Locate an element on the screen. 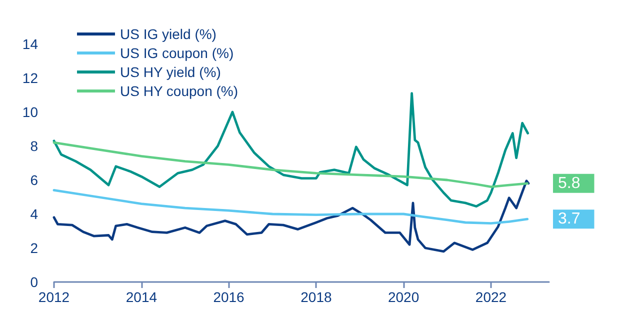 This screenshot has height=330, width=620. annotation: 5.8 is located at coordinates (569, 183).